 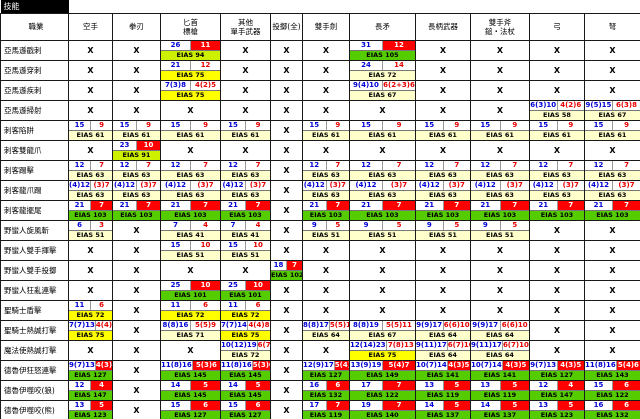 I want to click on frames-normal: 14, so click(x=176, y=385).